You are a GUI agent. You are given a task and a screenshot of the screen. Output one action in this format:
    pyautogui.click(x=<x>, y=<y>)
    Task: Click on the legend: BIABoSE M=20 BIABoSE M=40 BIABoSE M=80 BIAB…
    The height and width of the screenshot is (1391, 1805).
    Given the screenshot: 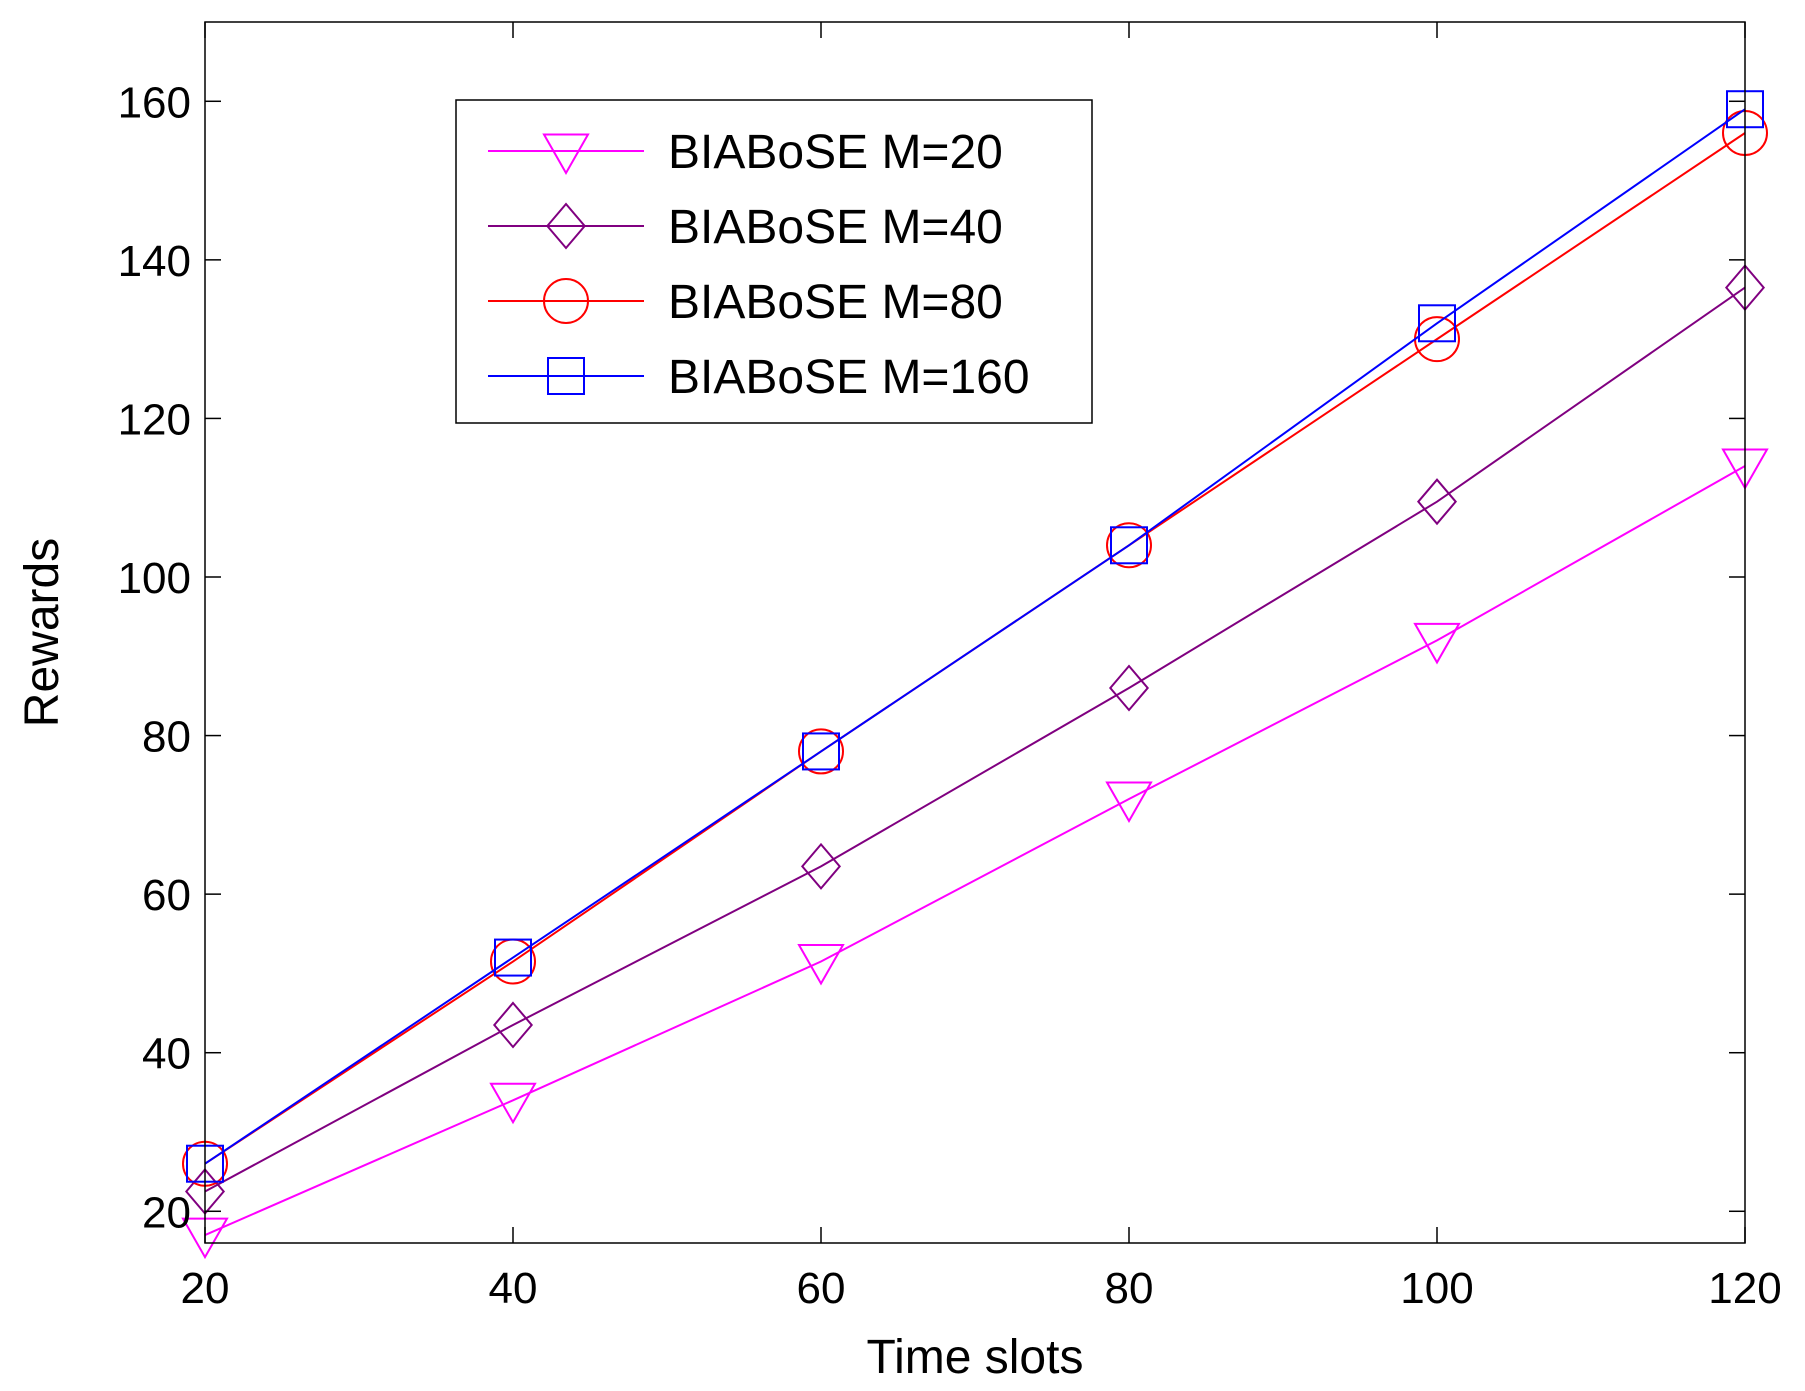 What is the action you would take?
    pyautogui.click(x=774, y=261)
    